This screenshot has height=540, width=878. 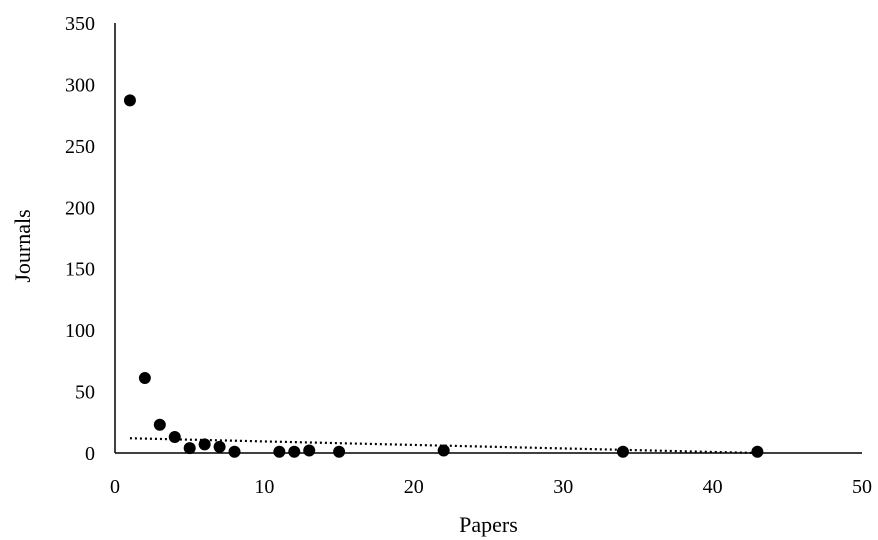 What do you see at coordinates (80, 331) in the screenshot?
I see `y-tick-label: 100` at bounding box center [80, 331].